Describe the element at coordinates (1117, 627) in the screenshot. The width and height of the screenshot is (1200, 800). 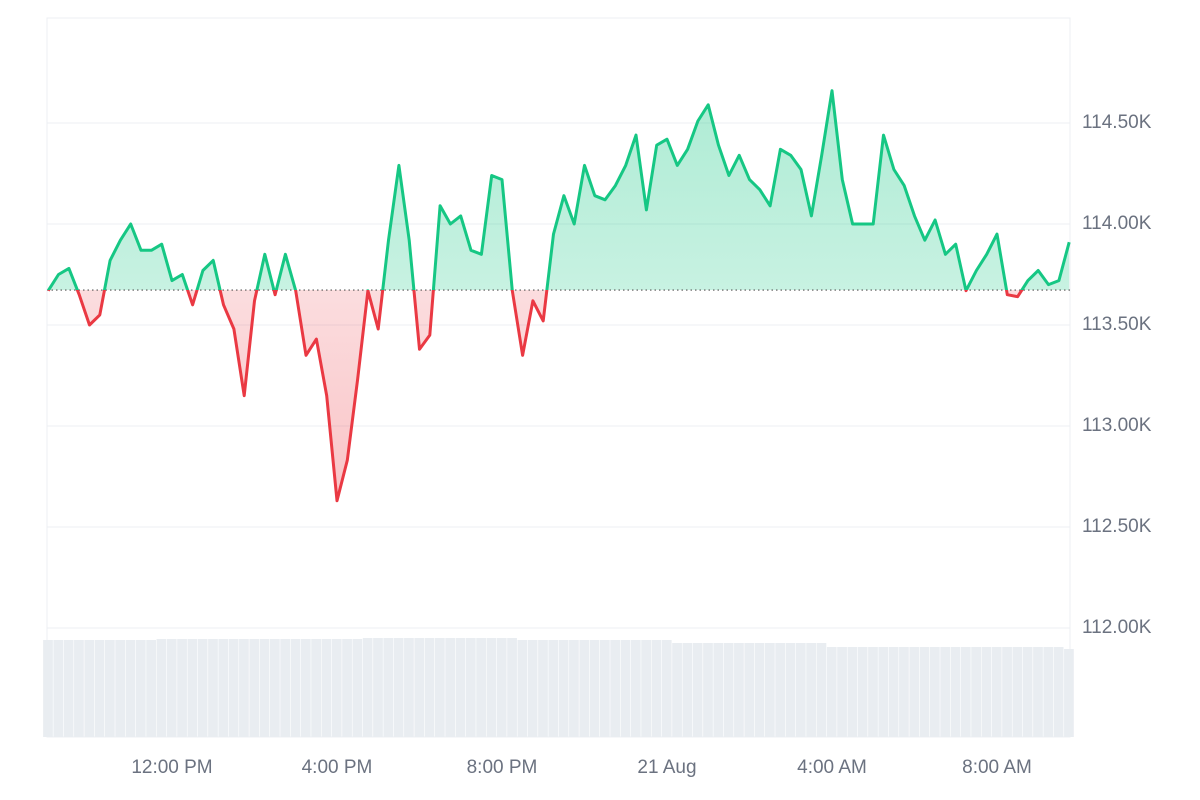
I see `y-tick-label: 112.00K` at that location.